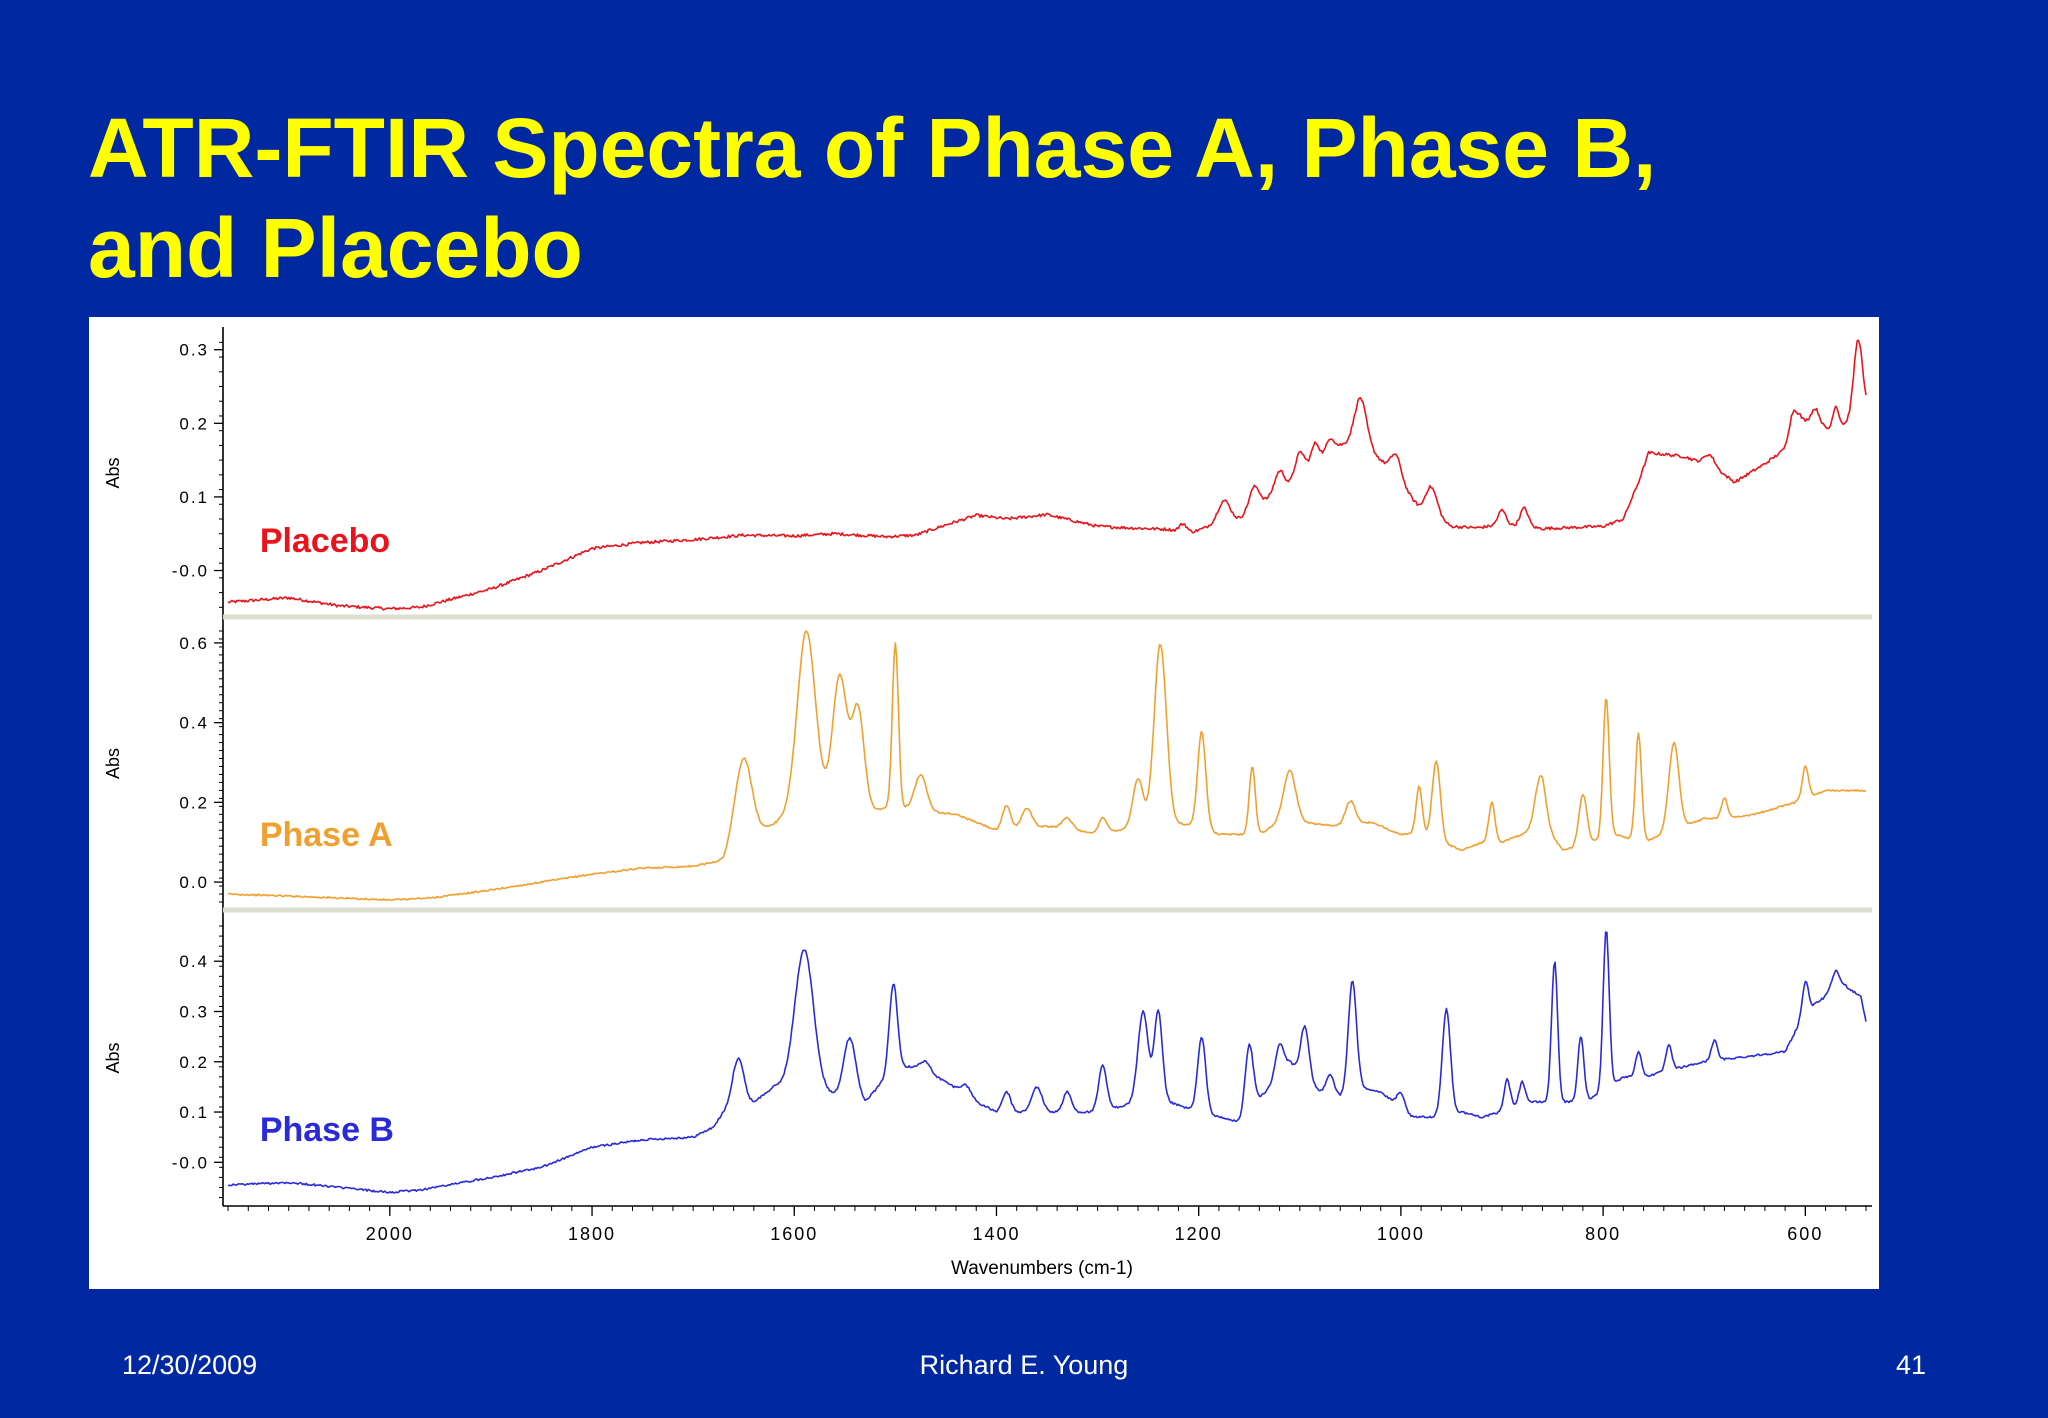 Image resolution: width=2048 pixels, height=1418 pixels. What do you see at coordinates (592, 1234) in the screenshot?
I see `x-tick-label: 1800` at bounding box center [592, 1234].